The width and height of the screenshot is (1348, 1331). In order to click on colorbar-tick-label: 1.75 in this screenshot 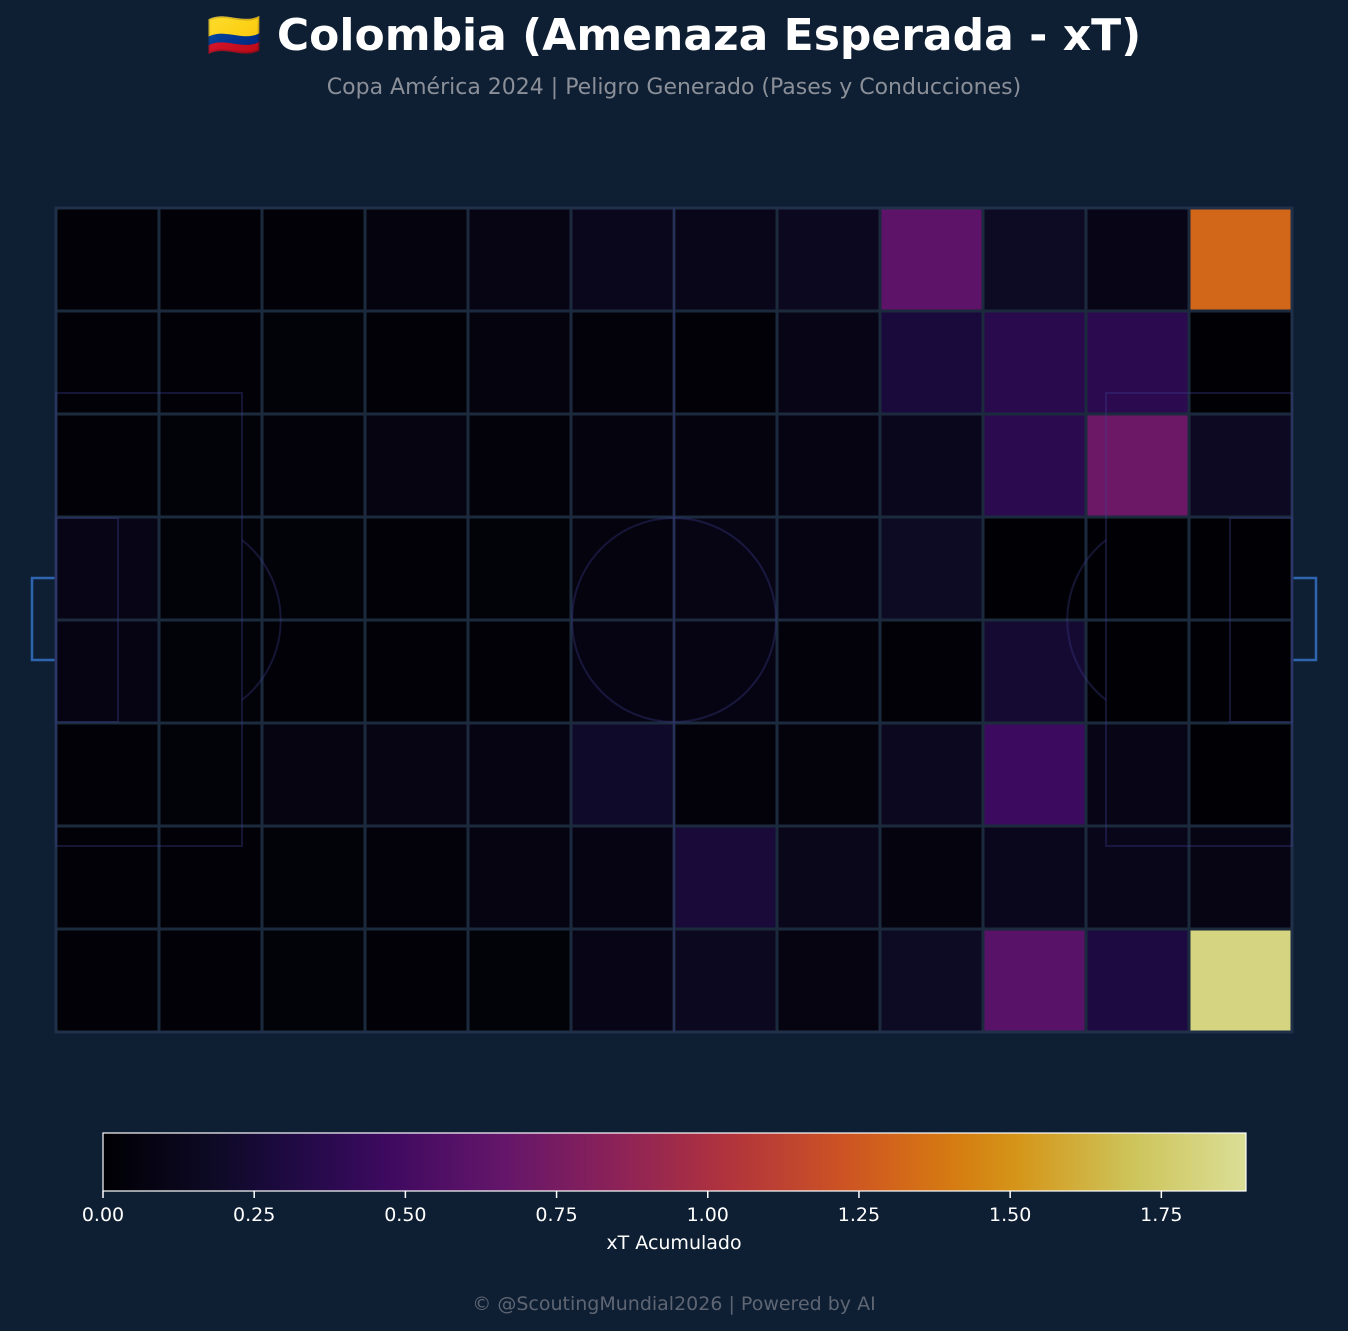, I will do `click(1161, 1215)`.